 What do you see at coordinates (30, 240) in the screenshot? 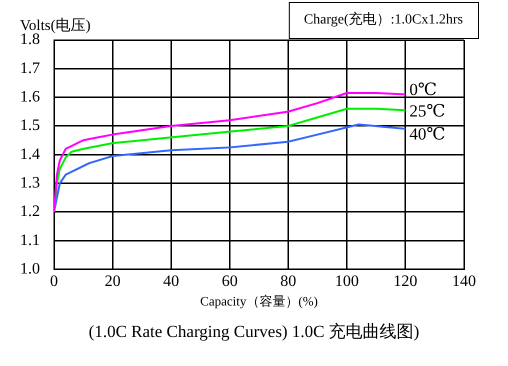
I see `y-tick-label: 1.1` at bounding box center [30, 240].